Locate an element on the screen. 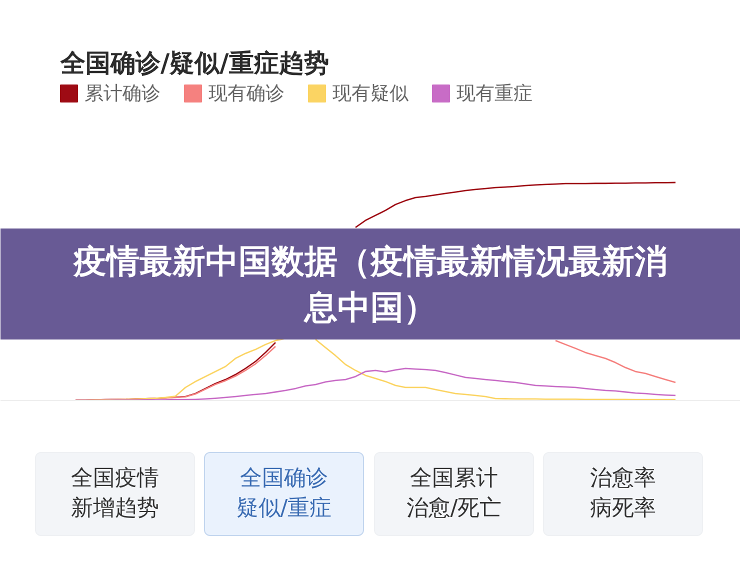  text: 治愈率病死率 is located at coordinates (623, 494).